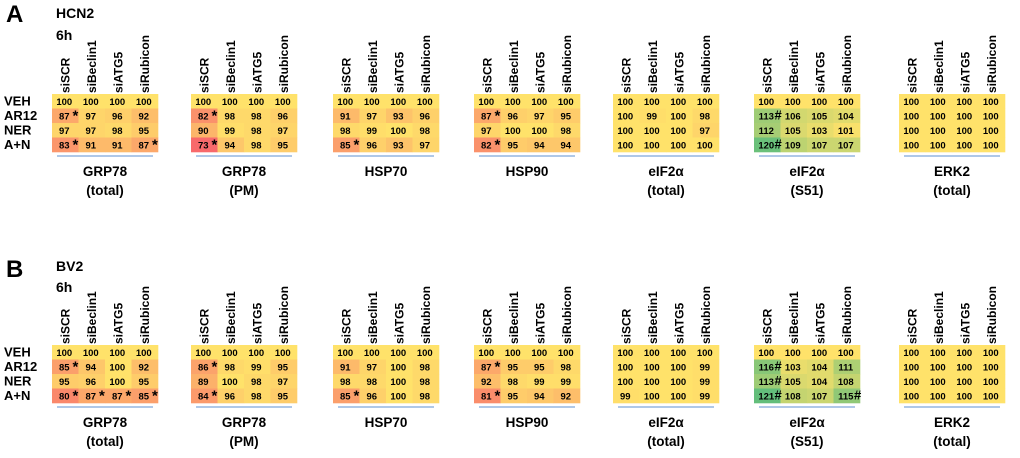 The width and height of the screenshot is (1020, 458). Describe the element at coordinates (371, 116) in the screenshot. I see `cell-value-label: 97` at that location.